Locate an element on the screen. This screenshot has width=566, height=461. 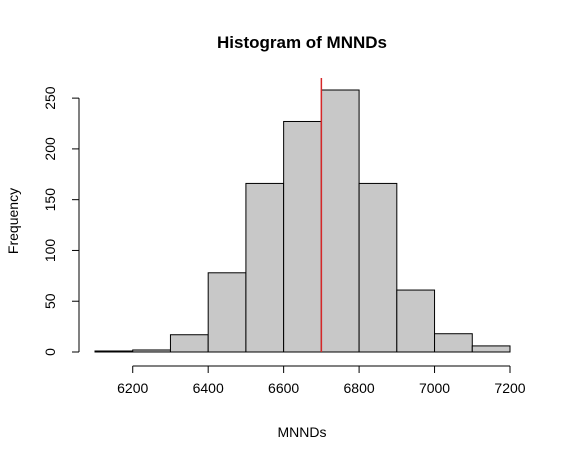
y-tick-label: 200 is located at coordinates (50, 149).